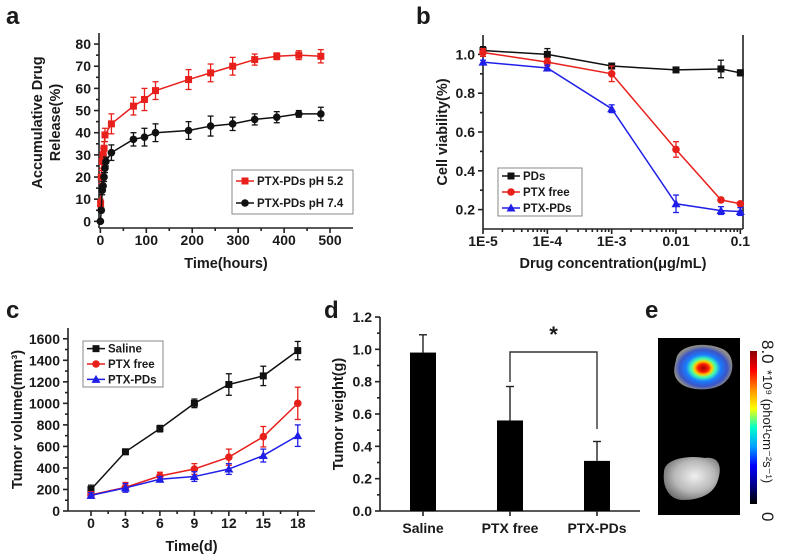 This screenshot has width=790, height=557. What do you see at coordinates (49, 468) in the screenshot?
I see `y-tick-label: 400` at bounding box center [49, 468].